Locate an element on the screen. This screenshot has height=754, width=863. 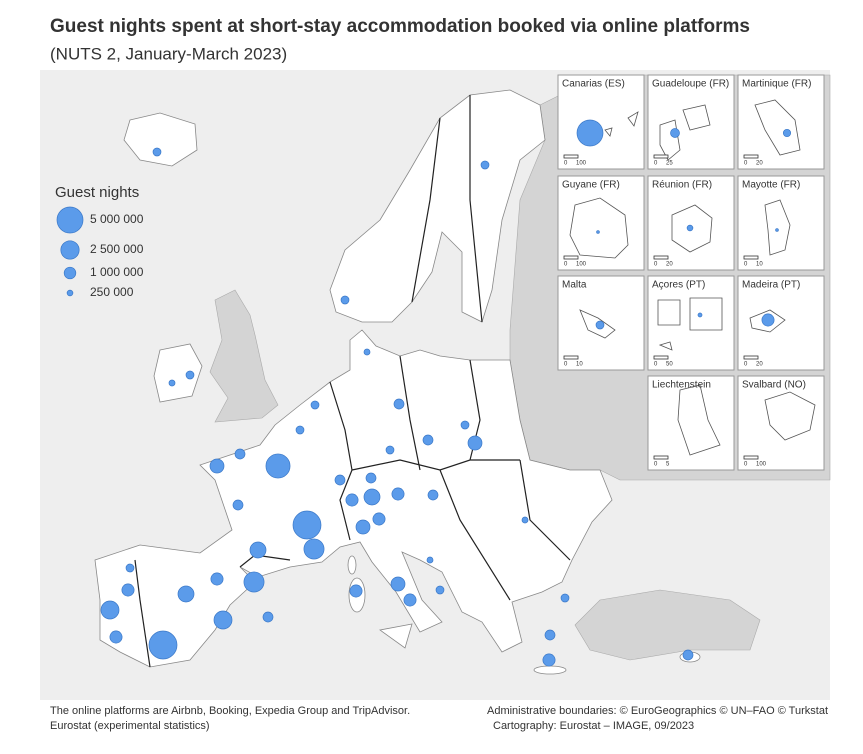
inset-label: Liechtenstein is located at coordinates (681, 385).